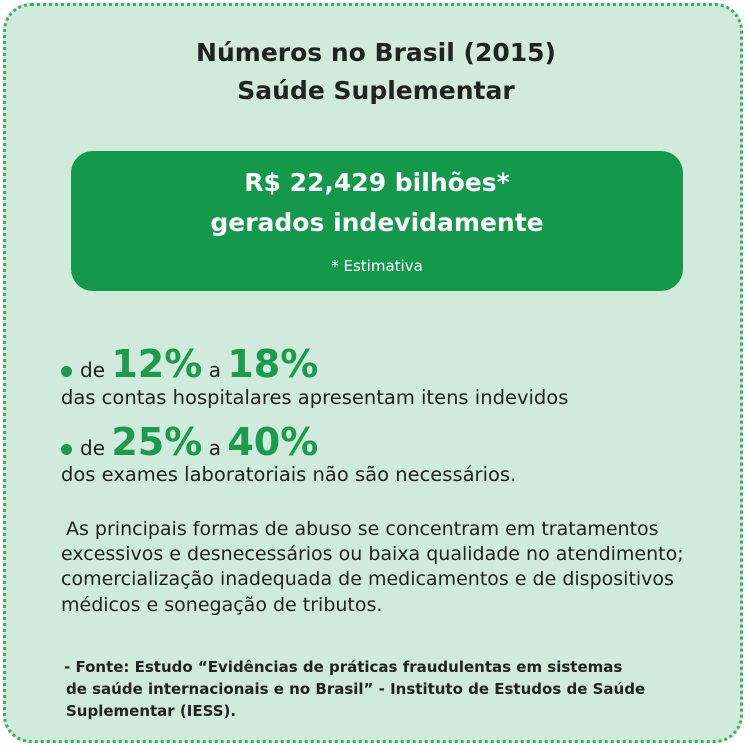 This screenshot has height=750, width=750. What do you see at coordinates (273, 364) in the screenshot?
I see `percent: 18%` at bounding box center [273, 364].